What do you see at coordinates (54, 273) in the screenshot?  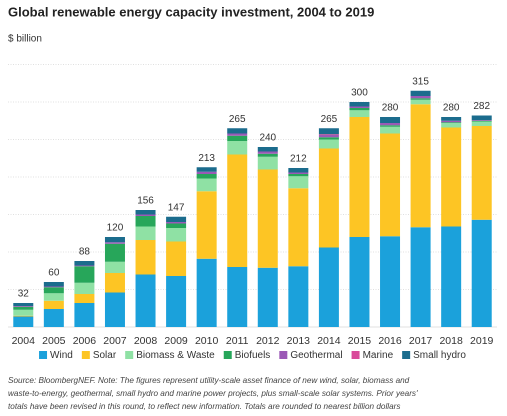 I see `total-label: 60` at bounding box center [54, 273].